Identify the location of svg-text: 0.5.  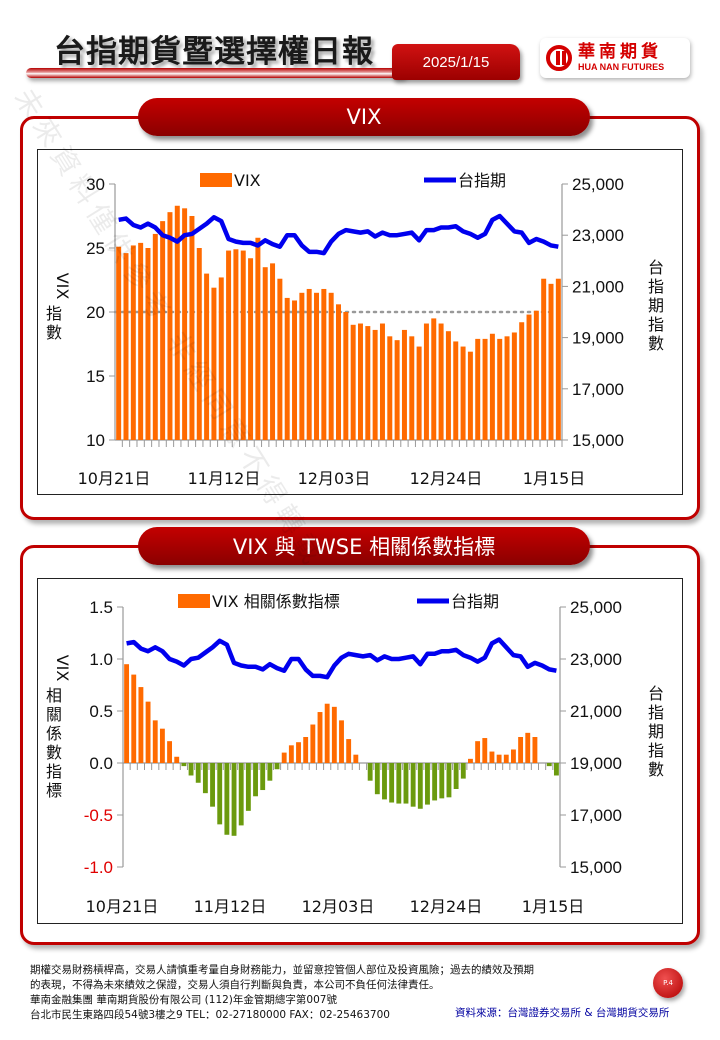
(101, 711).